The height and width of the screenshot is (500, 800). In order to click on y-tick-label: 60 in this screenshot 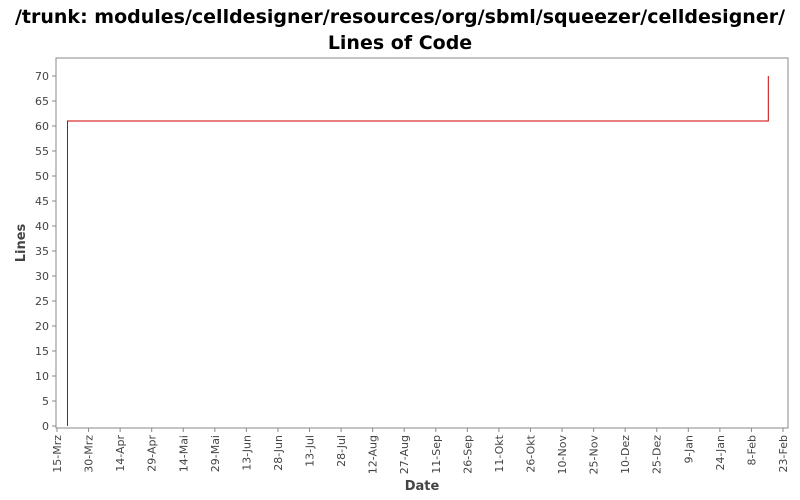, I will do `click(42, 126)`.